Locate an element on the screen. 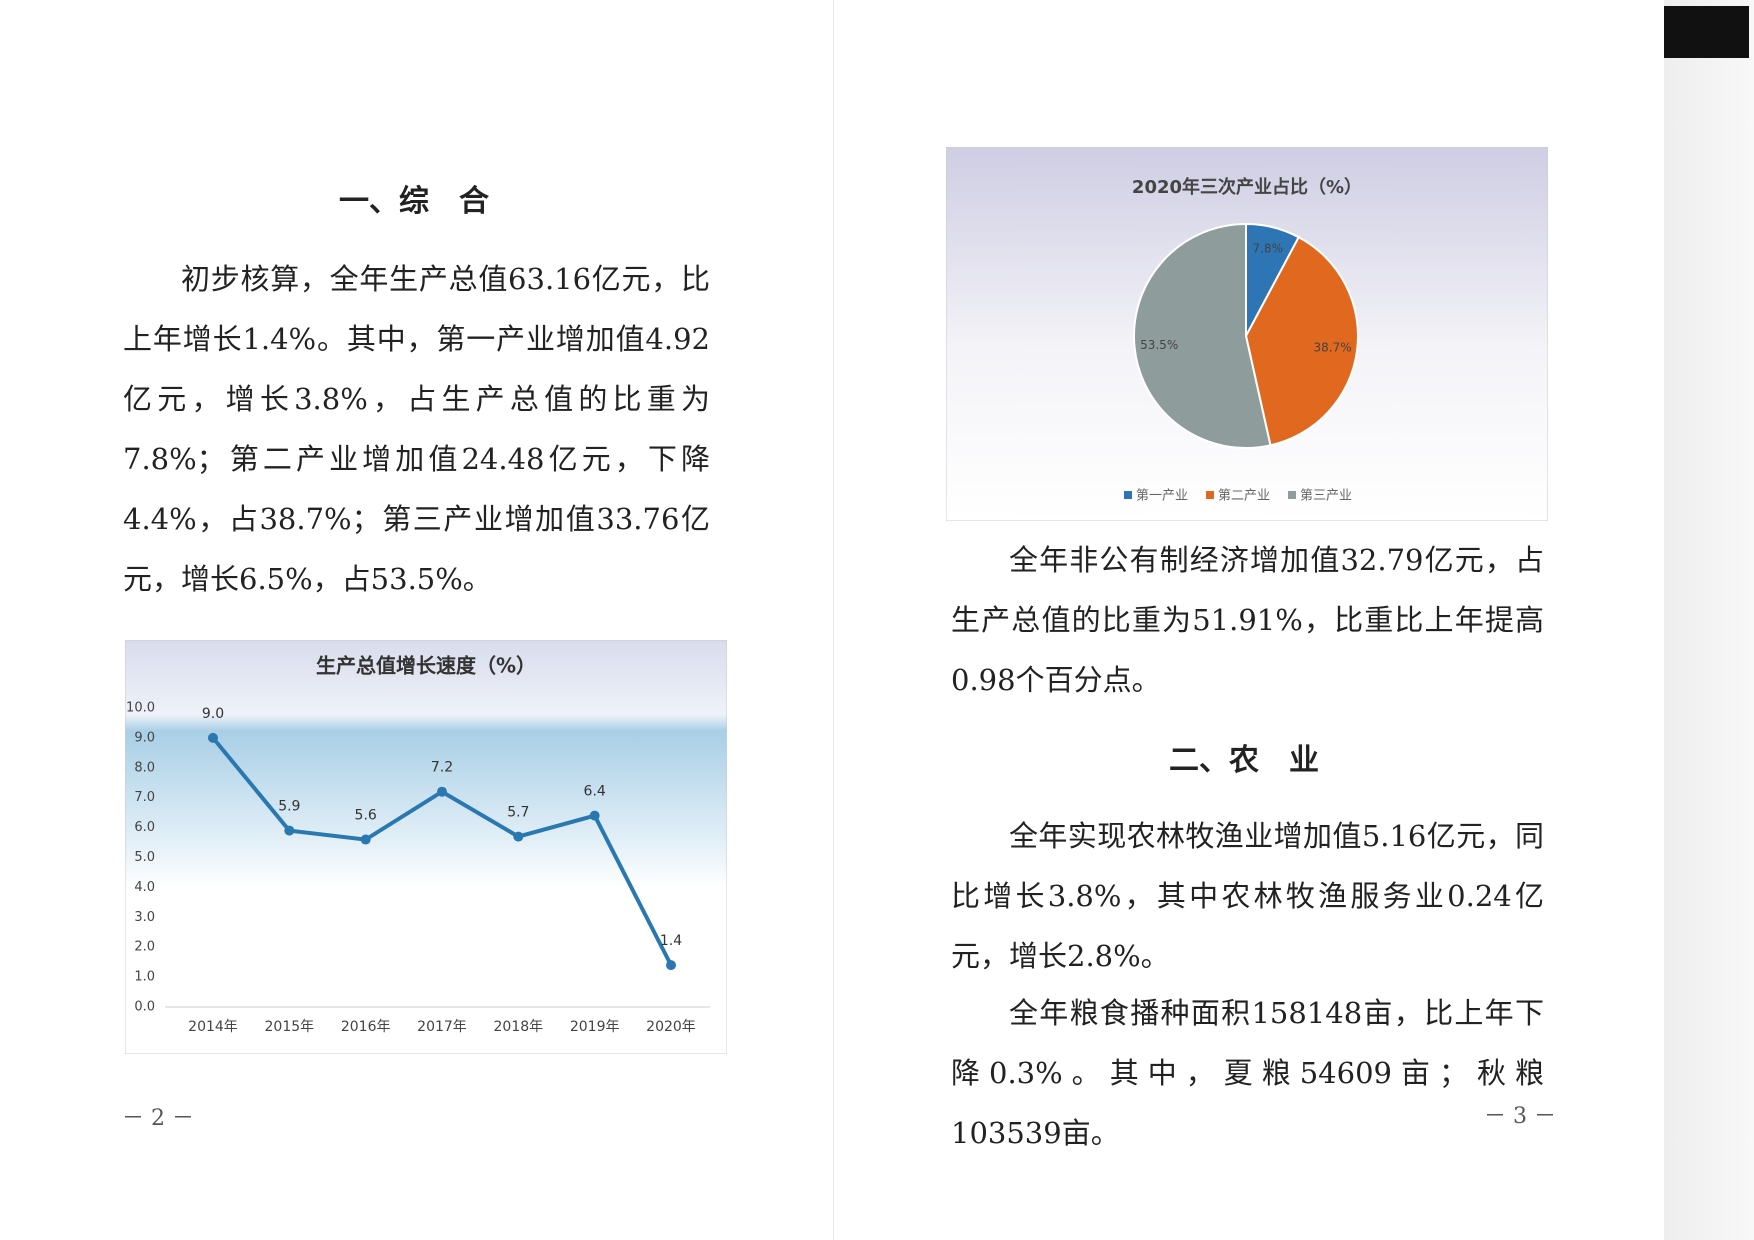 This screenshot has height=1240, width=1754. data-label: 6.4 is located at coordinates (595, 792).